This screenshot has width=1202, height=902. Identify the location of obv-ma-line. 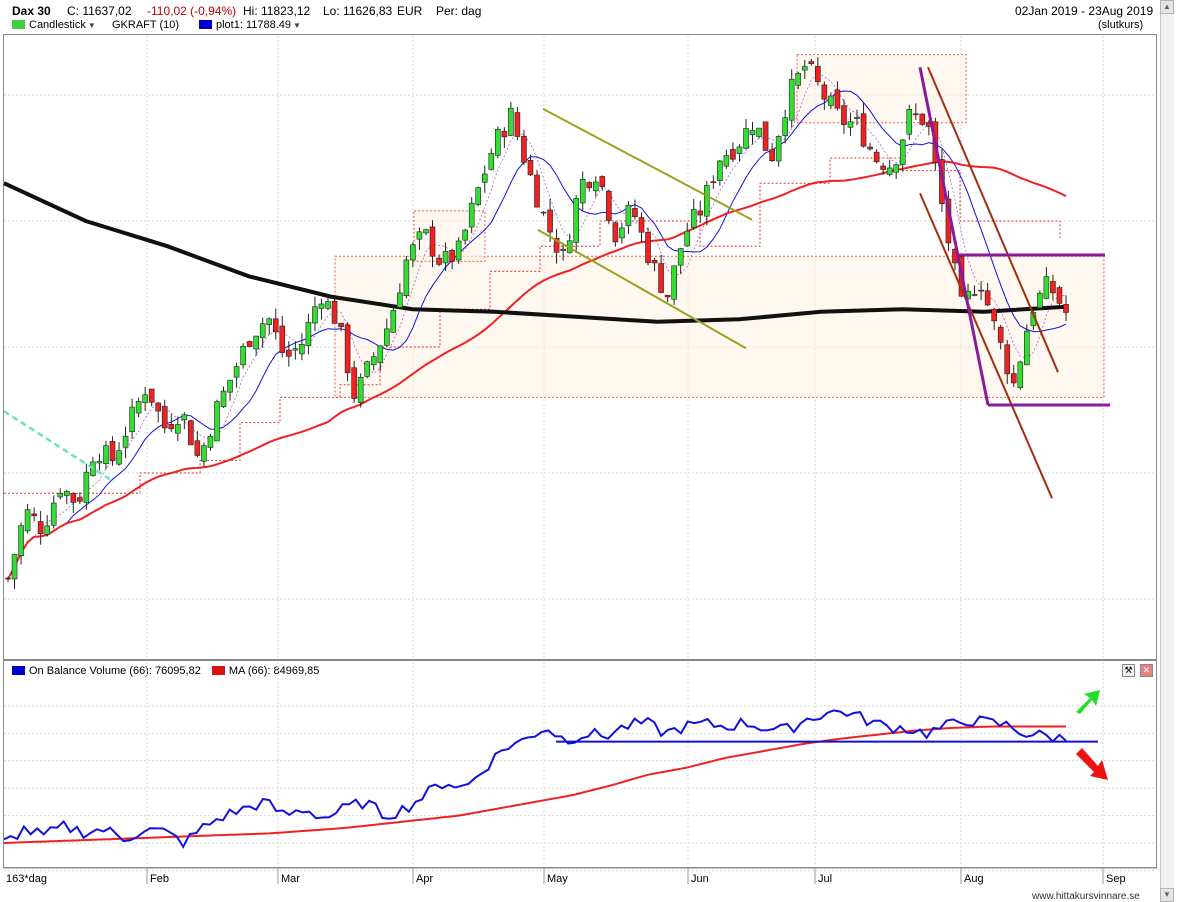
(534, 784).